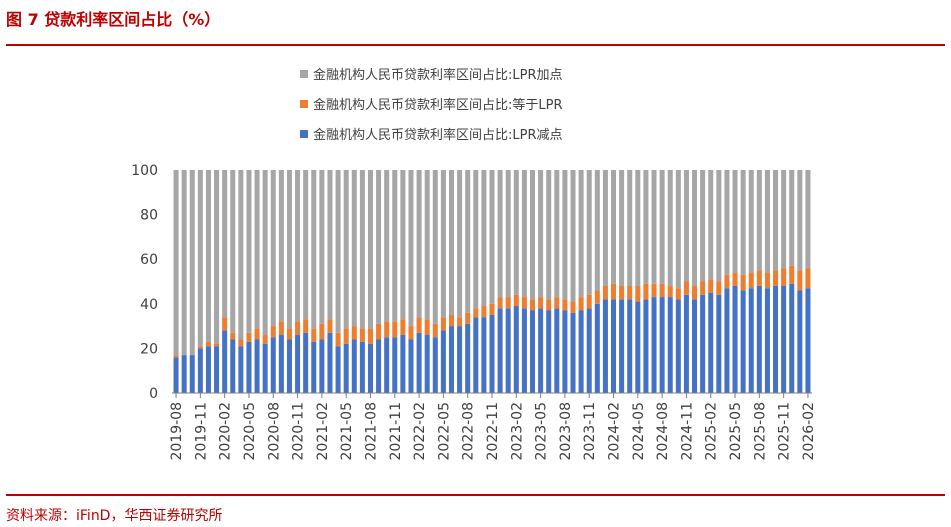 The height and width of the screenshot is (527, 951). Describe the element at coordinates (144, 171) in the screenshot. I see `y-tick-label: 100` at that location.